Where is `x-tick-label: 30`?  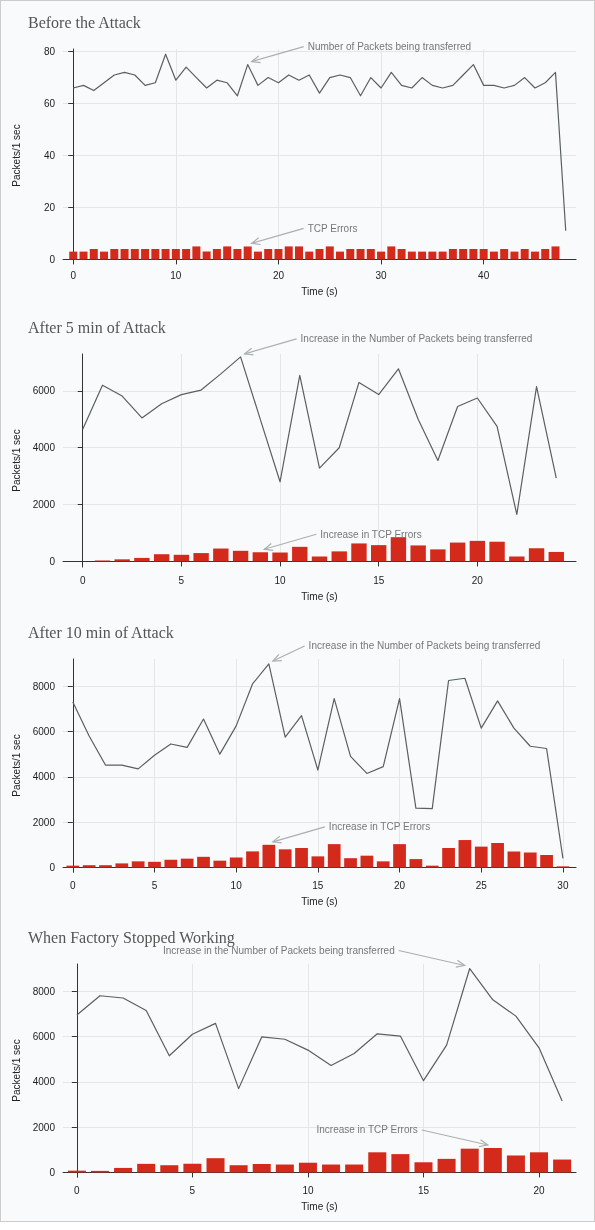
x-tick-label: 30 is located at coordinates (381, 275).